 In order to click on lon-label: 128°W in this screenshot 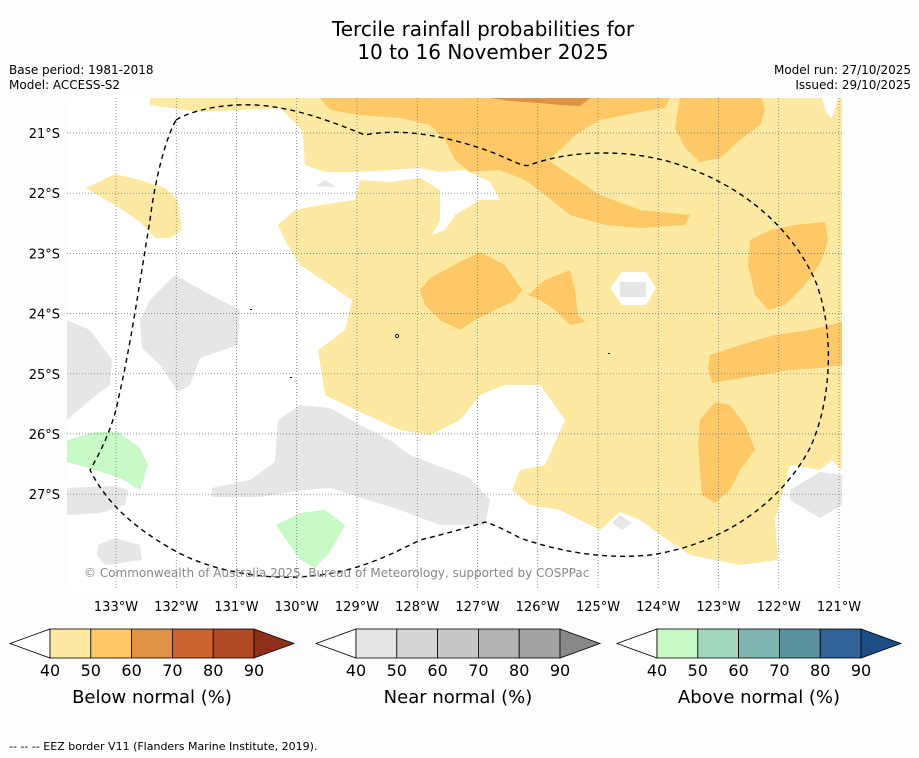, I will do `click(417, 607)`.